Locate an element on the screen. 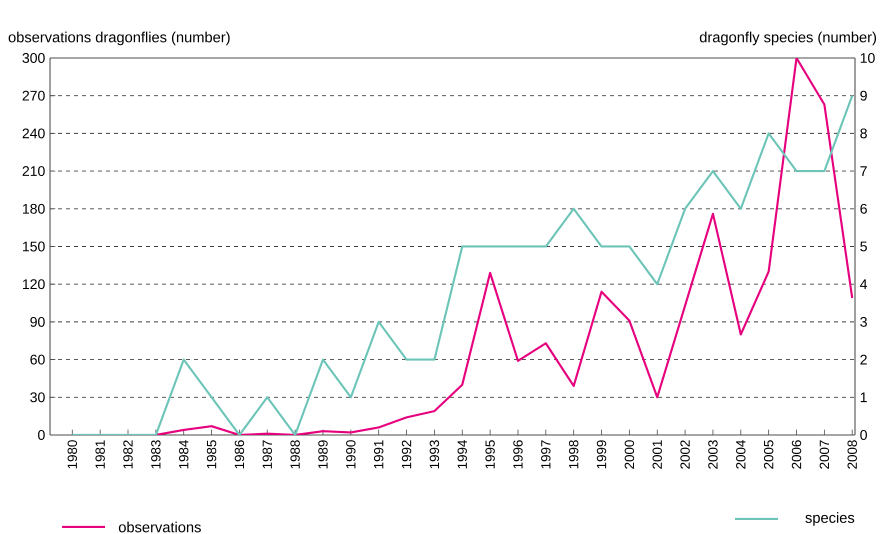  x-tick-label: 1983 is located at coordinates (156, 454).